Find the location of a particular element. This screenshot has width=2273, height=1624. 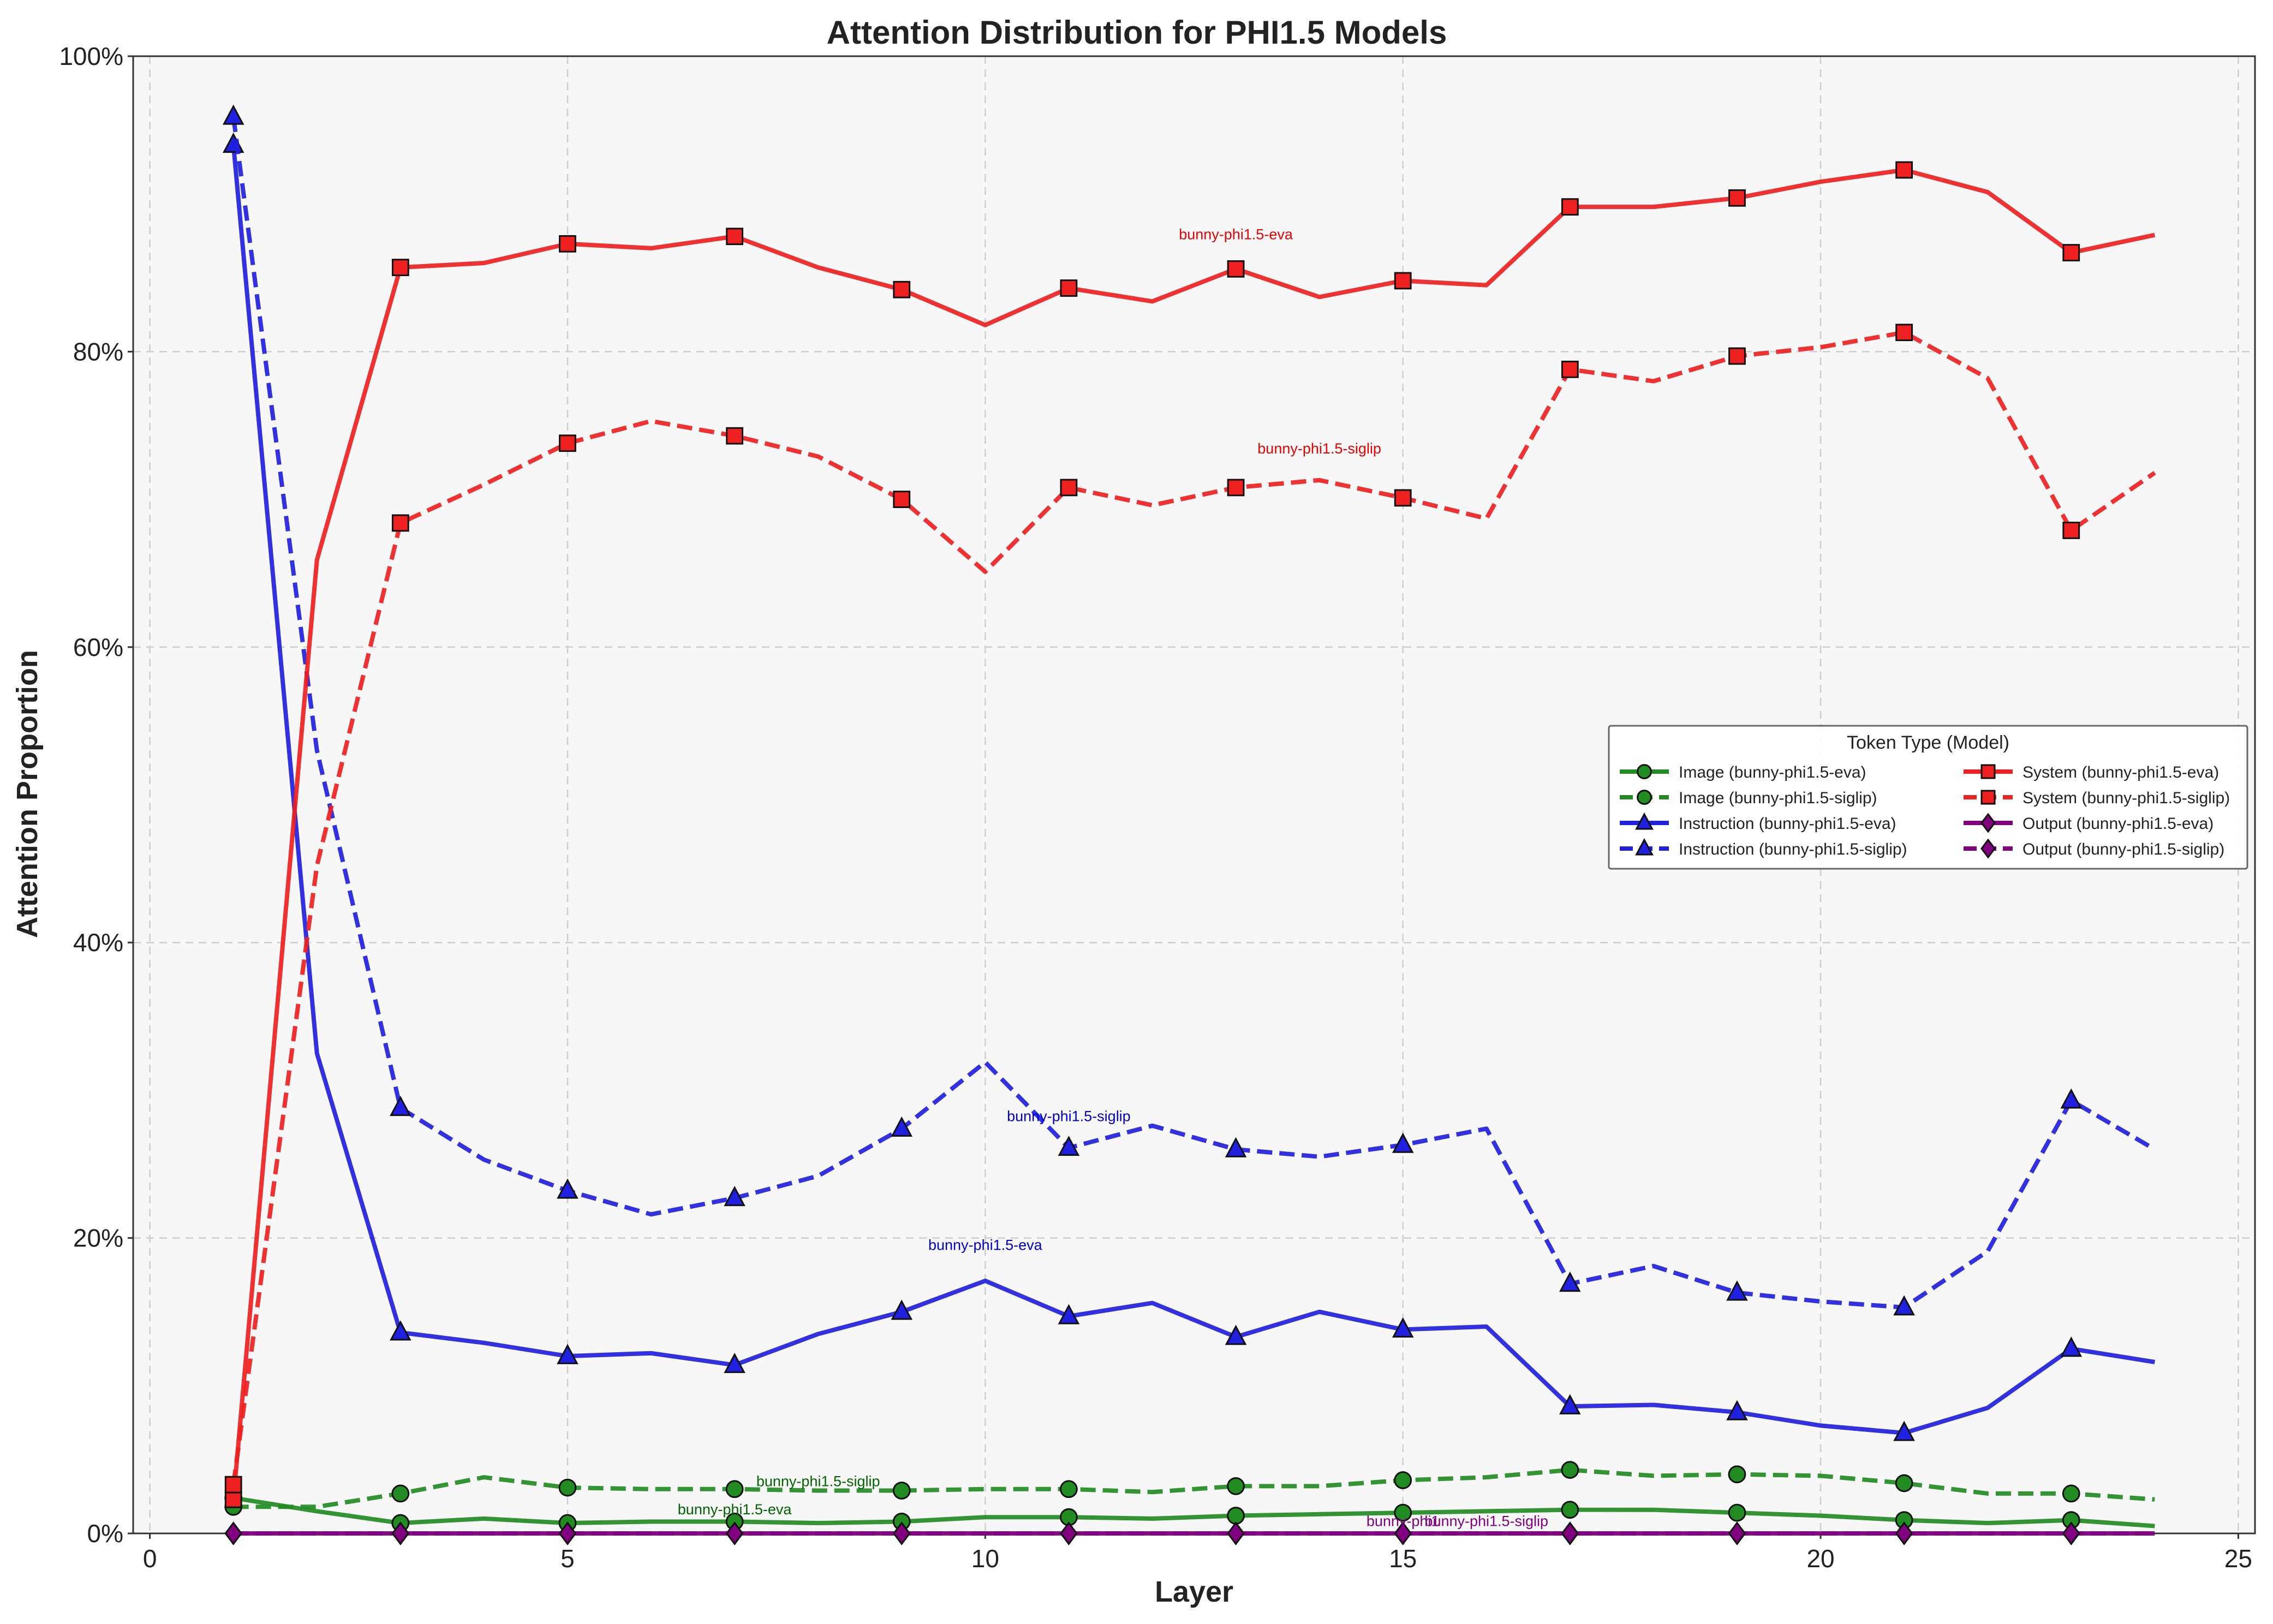

legend-label: Image (bunny-phi1.5-eva) is located at coordinates (1772, 772).